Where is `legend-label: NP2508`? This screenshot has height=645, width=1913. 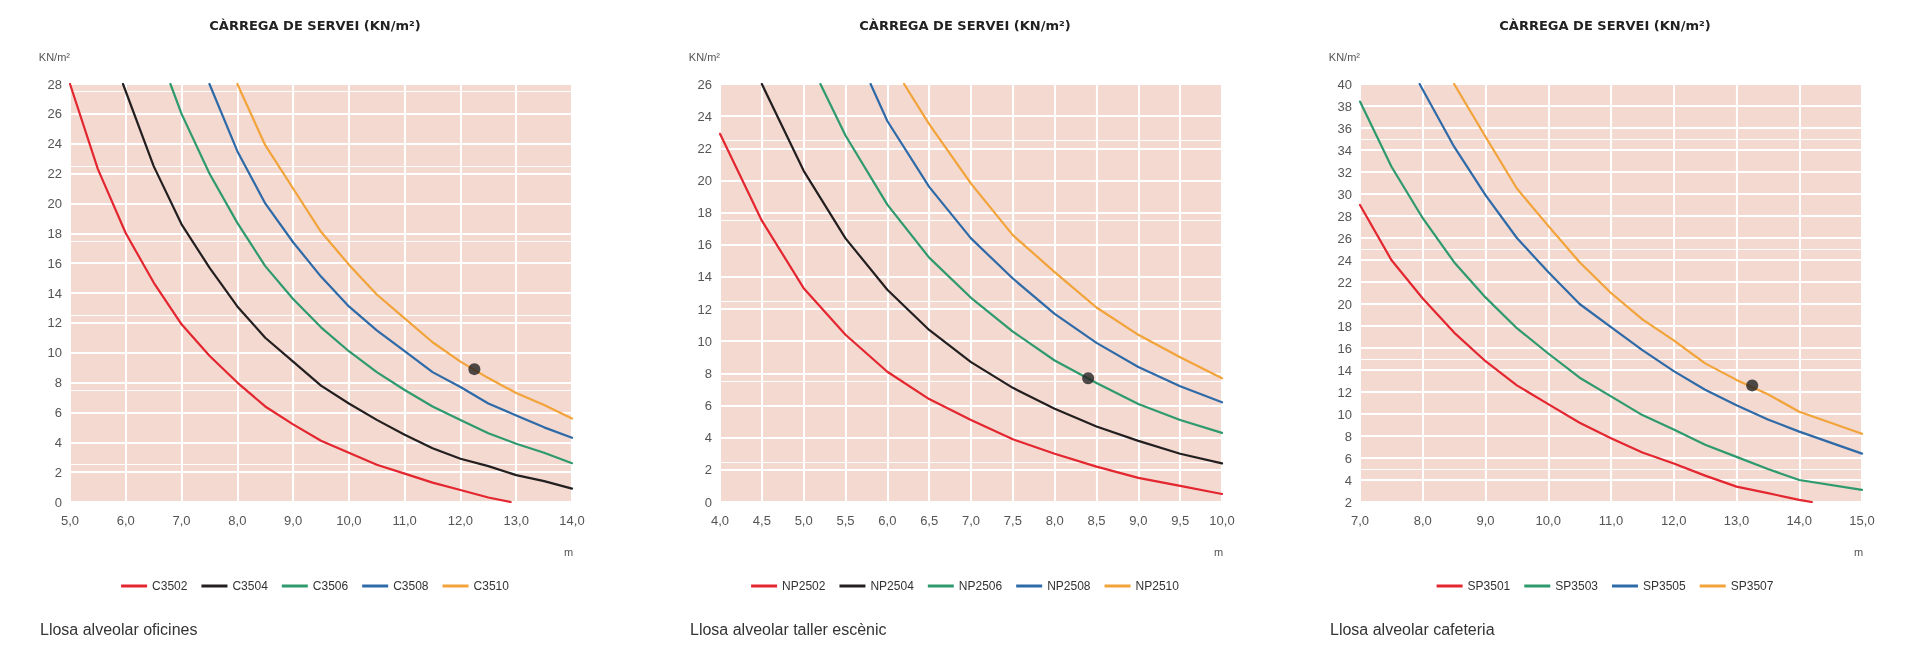 legend-label: NP2508 is located at coordinates (1069, 586).